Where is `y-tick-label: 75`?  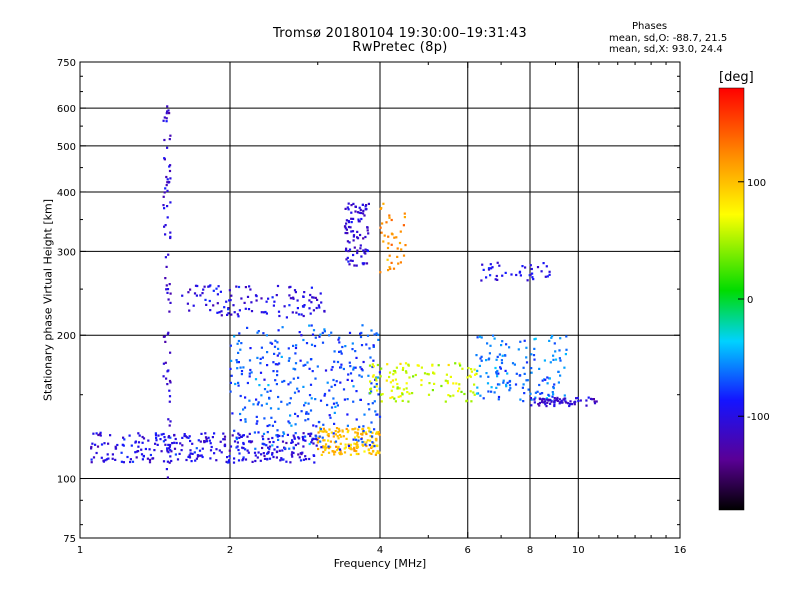 y-tick-label: 75 is located at coordinates (69, 539).